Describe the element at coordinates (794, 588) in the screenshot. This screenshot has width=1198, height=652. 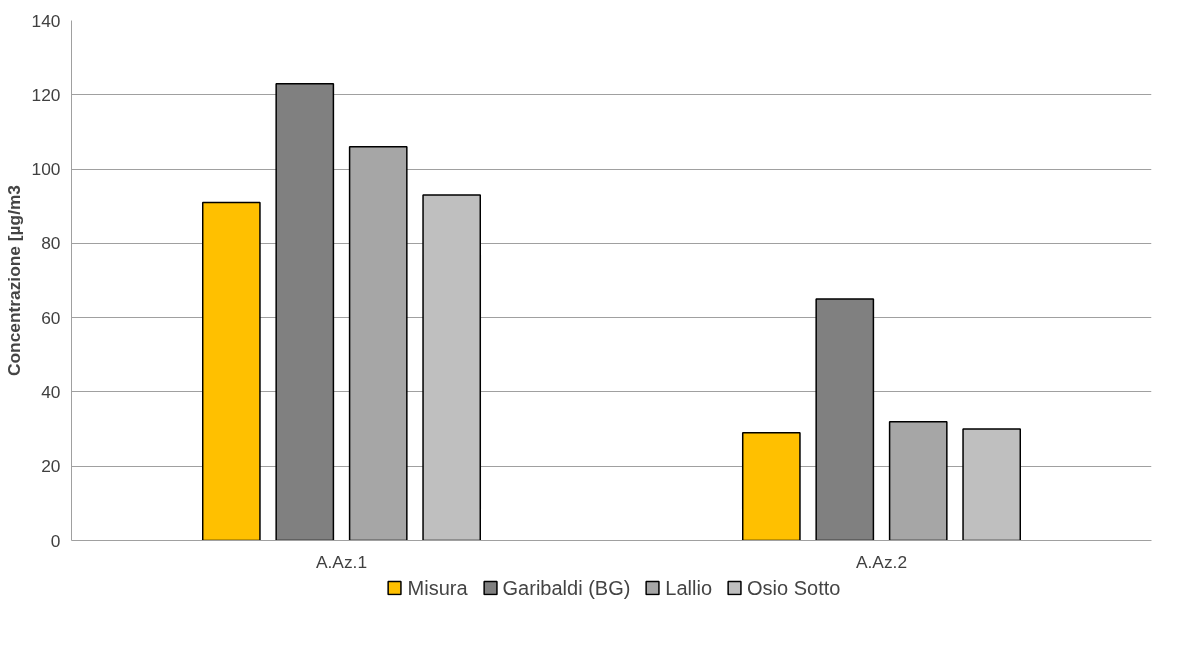
I see `legend-label: Osio Sotto` at that location.